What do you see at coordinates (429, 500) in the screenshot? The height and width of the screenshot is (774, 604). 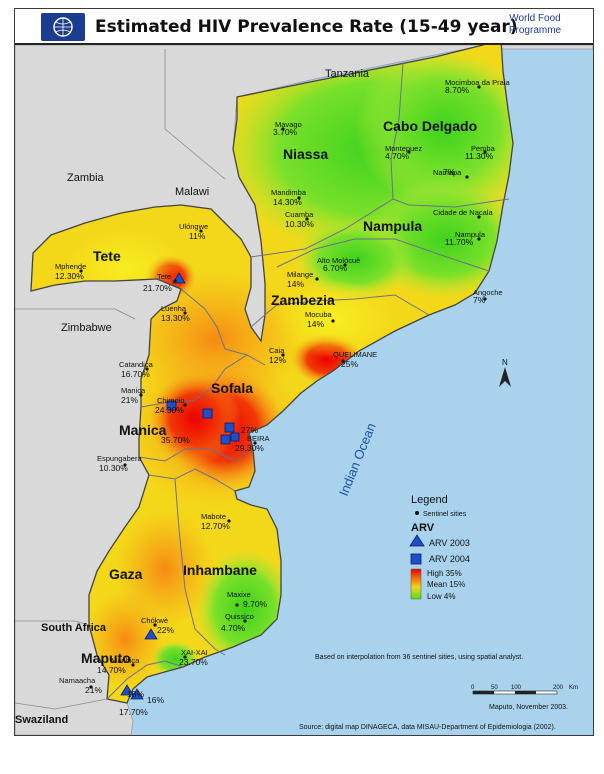 I see `legend-title: Legend` at bounding box center [429, 500].